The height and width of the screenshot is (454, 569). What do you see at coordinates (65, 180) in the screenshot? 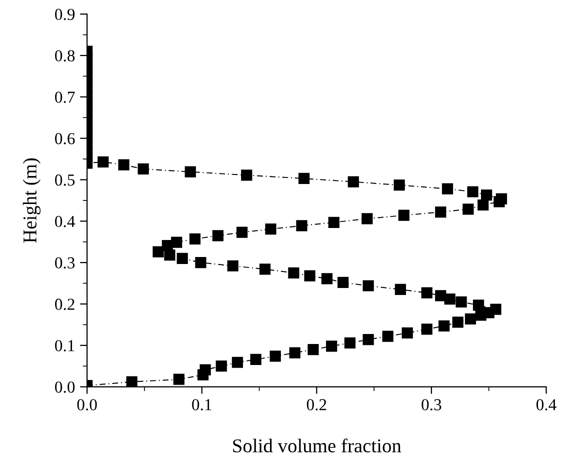
I see `y-tick-label: 0.5` at bounding box center [65, 180].